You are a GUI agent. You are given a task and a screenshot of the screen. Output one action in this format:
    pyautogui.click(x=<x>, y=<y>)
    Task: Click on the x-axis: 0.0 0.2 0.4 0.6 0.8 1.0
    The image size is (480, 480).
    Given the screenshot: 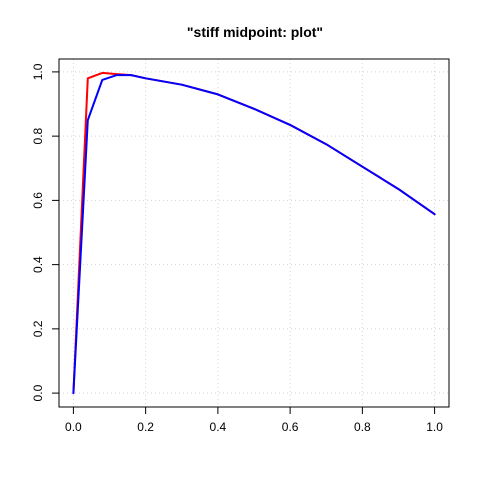 What is the action you would take?
    pyautogui.click(x=254, y=420)
    